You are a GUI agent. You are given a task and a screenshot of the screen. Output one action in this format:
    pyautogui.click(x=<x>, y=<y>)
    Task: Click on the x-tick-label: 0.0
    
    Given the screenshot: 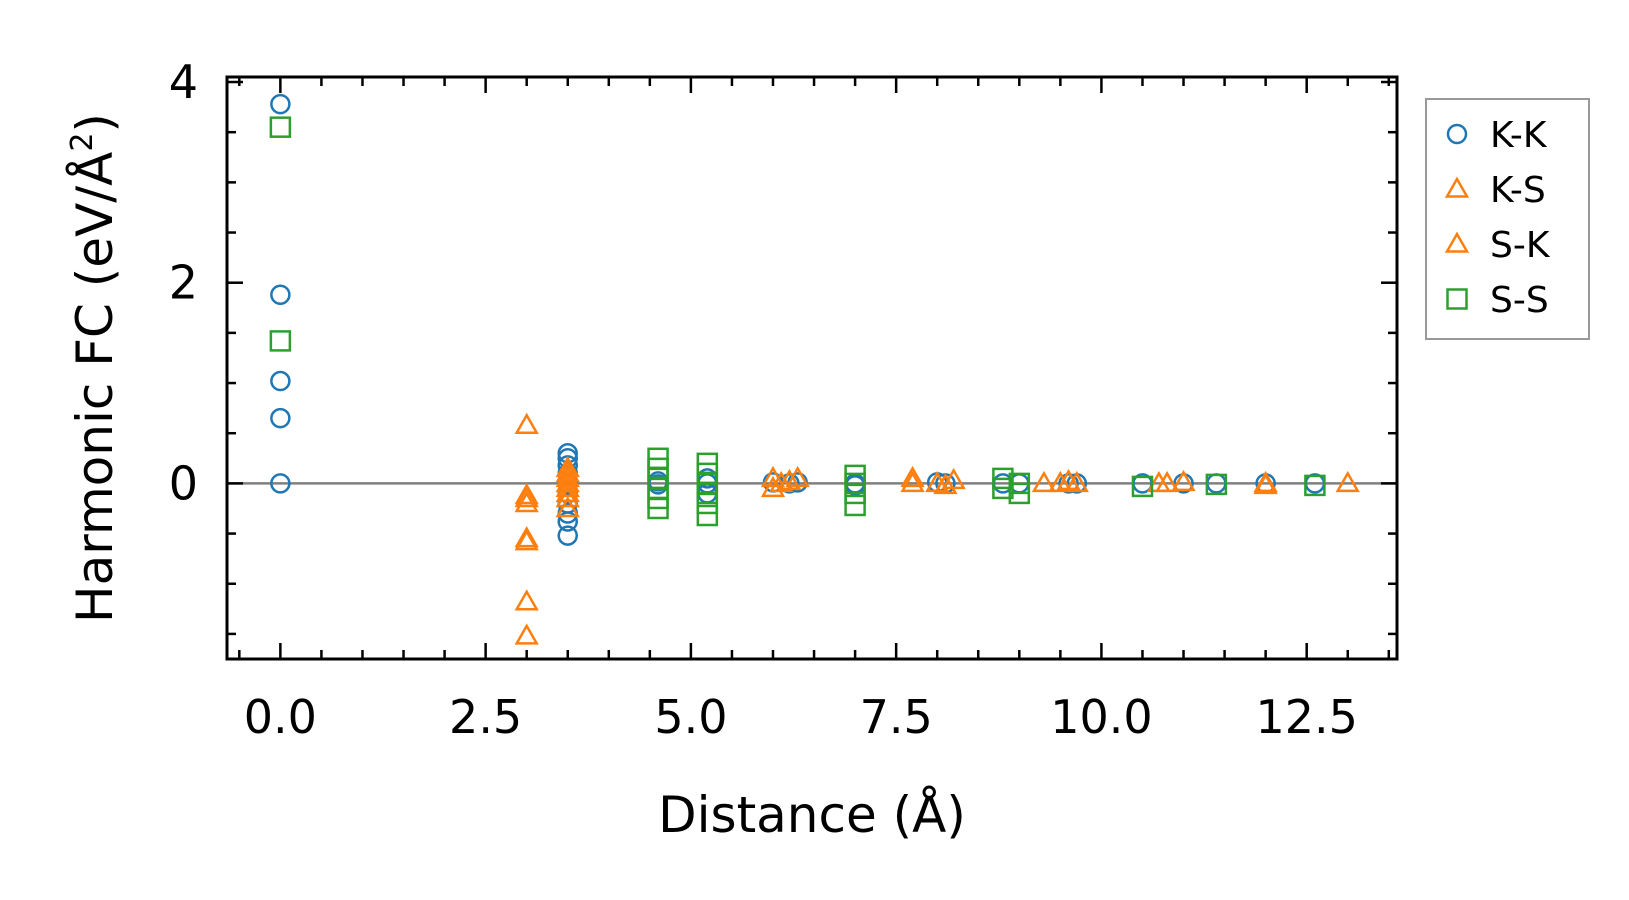 What is the action you would take?
    pyautogui.click(x=280, y=717)
    